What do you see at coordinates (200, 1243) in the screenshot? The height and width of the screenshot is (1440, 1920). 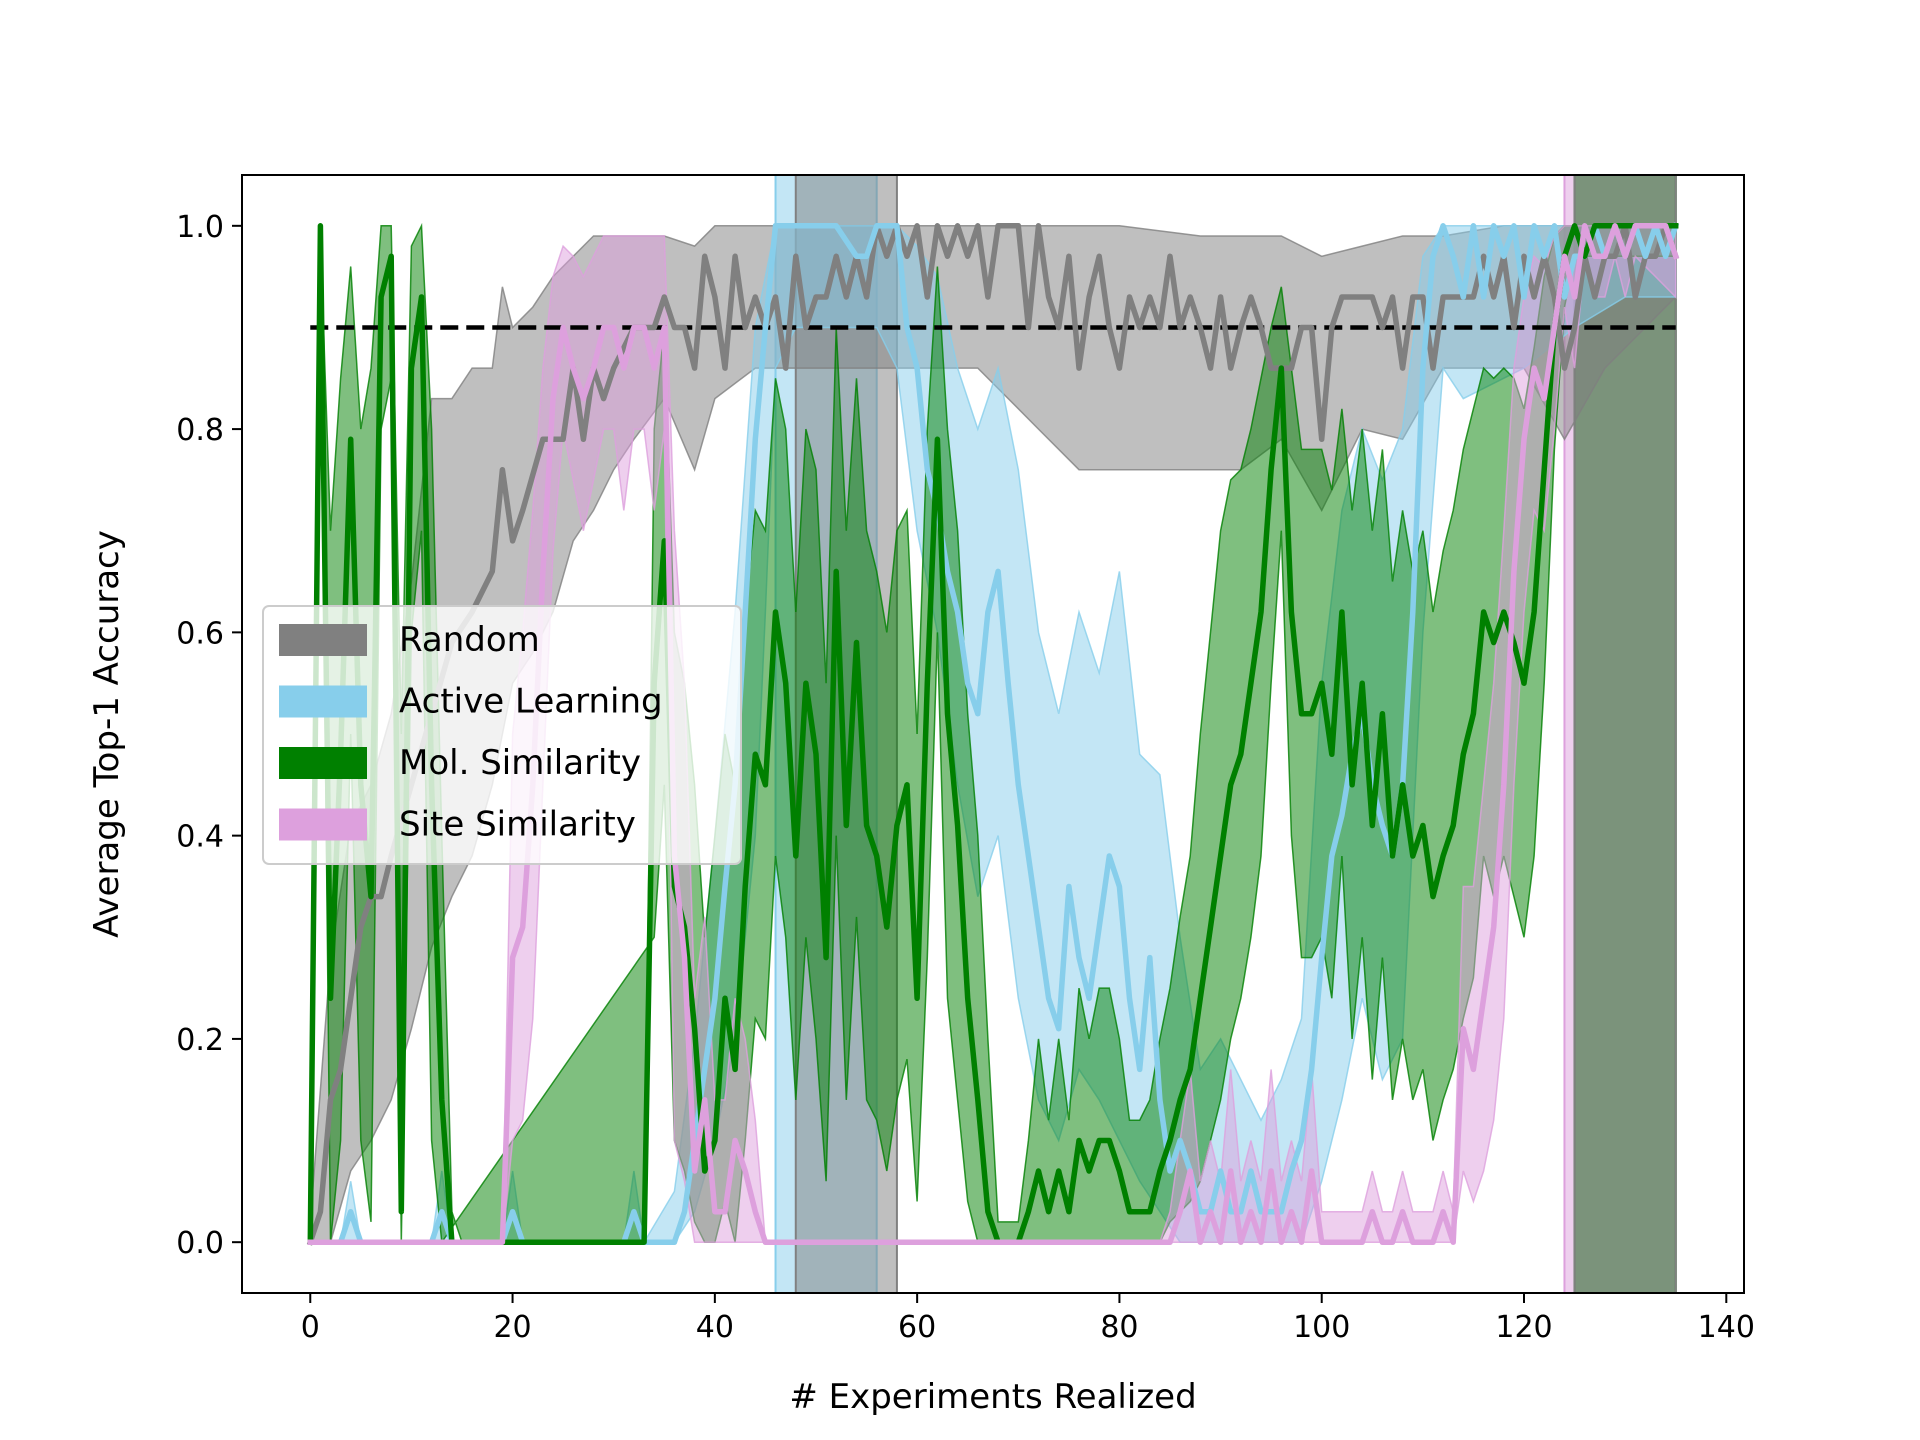 I see `y-tick-label-0: 0.0` at bounding box center [200, 1243].